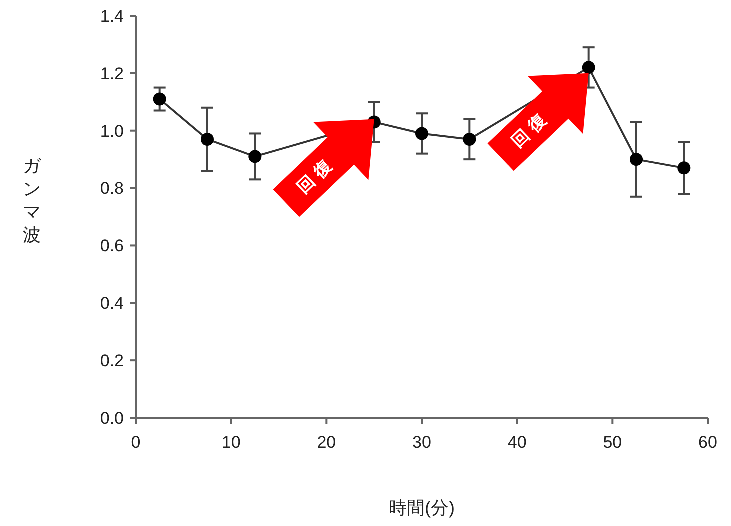 The width and height of the screenshot is (731, 526). What do you see at coordinates (136, 442) in the screenshot?
I see `x-tick-label: 0` at bounding box center [136, 442].